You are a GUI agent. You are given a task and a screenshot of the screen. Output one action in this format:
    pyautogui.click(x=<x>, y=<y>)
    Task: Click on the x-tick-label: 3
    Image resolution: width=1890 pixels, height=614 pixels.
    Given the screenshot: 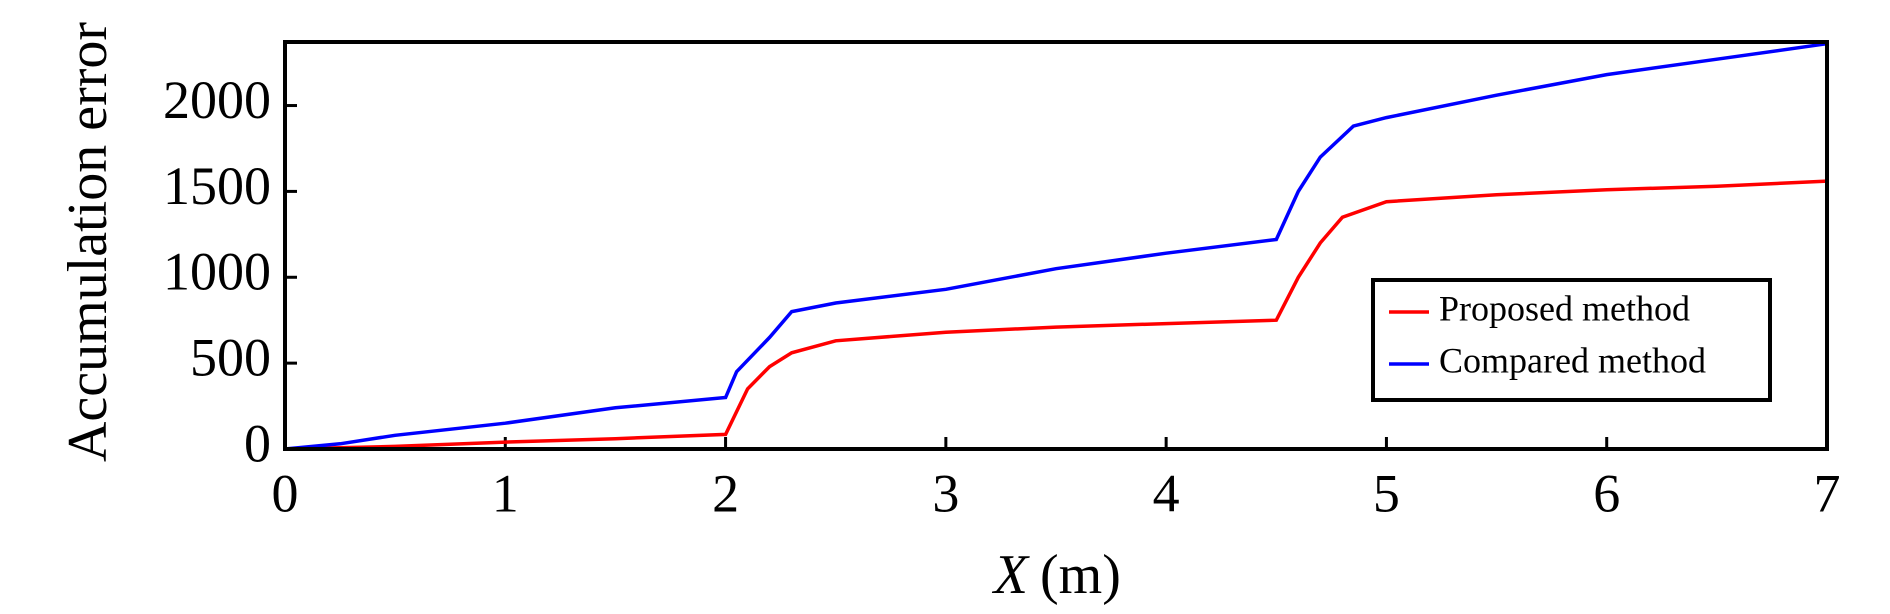 What is the action you would take?
    pyautogui.click(x=945, y=493)
    